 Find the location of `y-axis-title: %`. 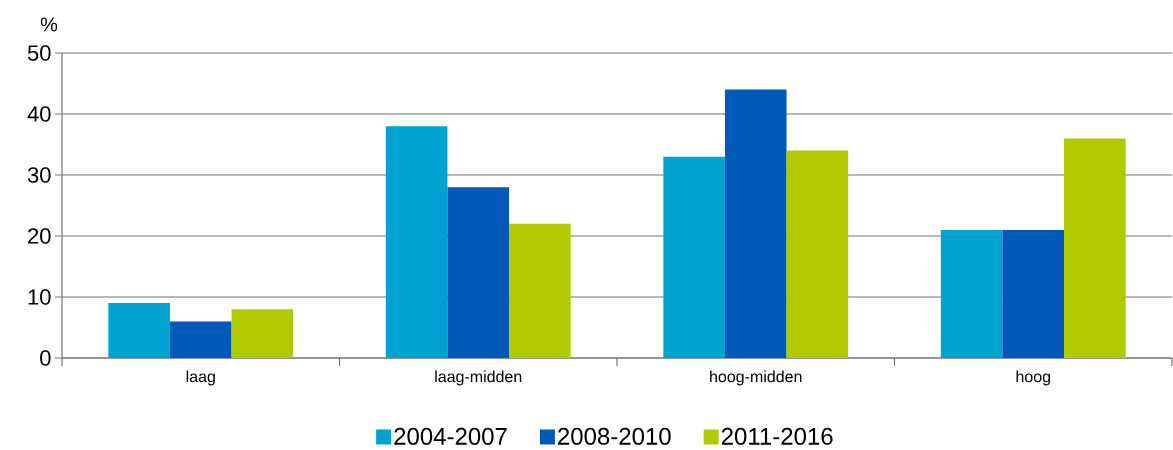

y-axis-title: % is located at coordinates (49, 24).